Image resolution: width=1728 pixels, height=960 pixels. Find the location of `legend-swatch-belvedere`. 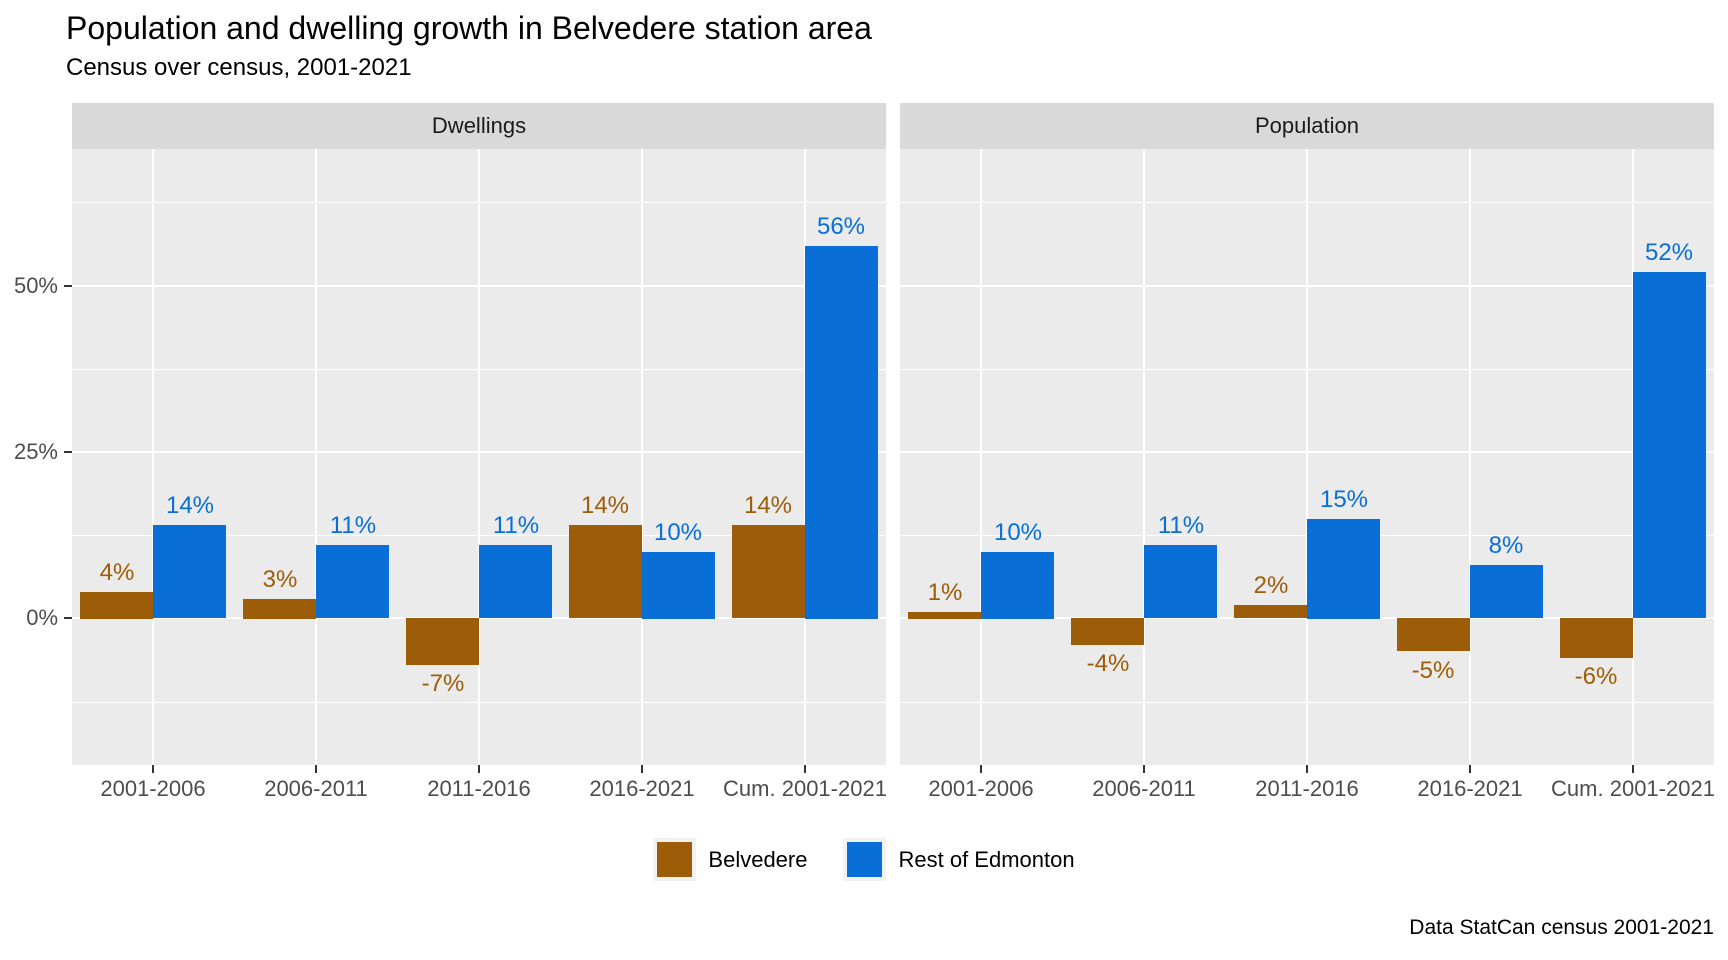

legend-swatch-belvedere is located at coordinates (675, 859).